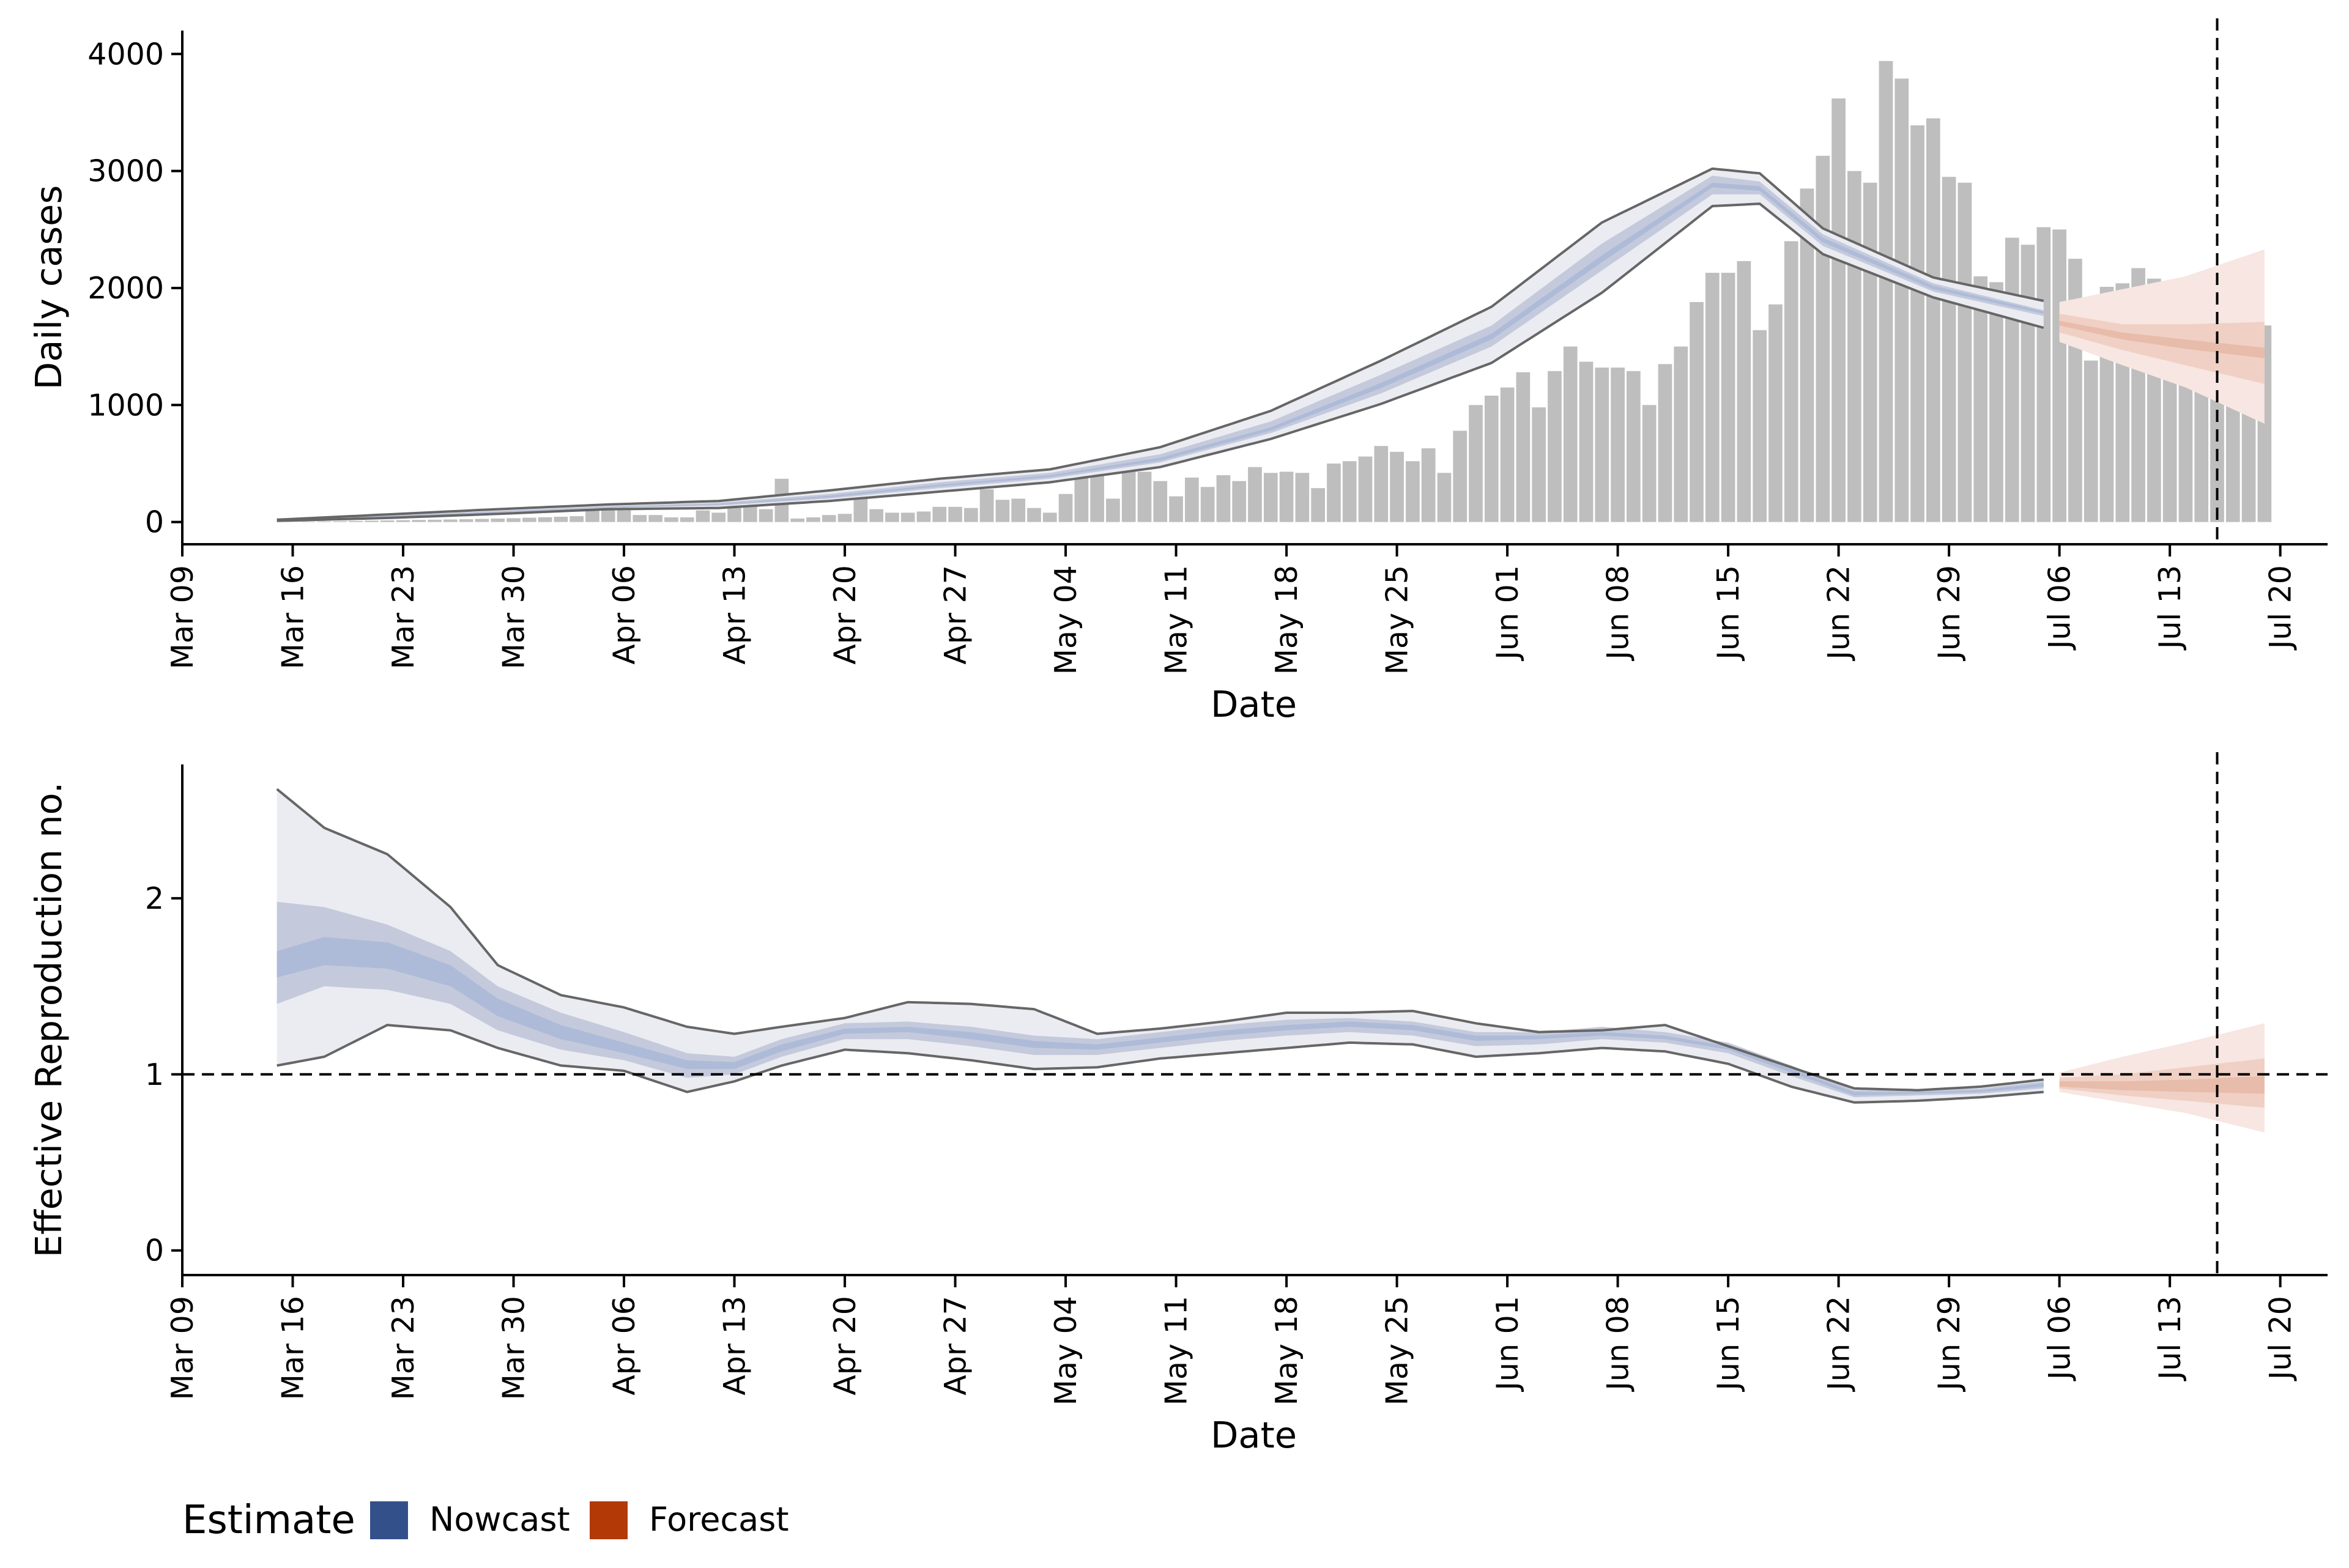 The width and height of the screenshot is (2349, 1568). Describe the element at coordinates (403, 1348) in the screenshot. I see `x-tick-label-mar-23: Mar 23` at that location.